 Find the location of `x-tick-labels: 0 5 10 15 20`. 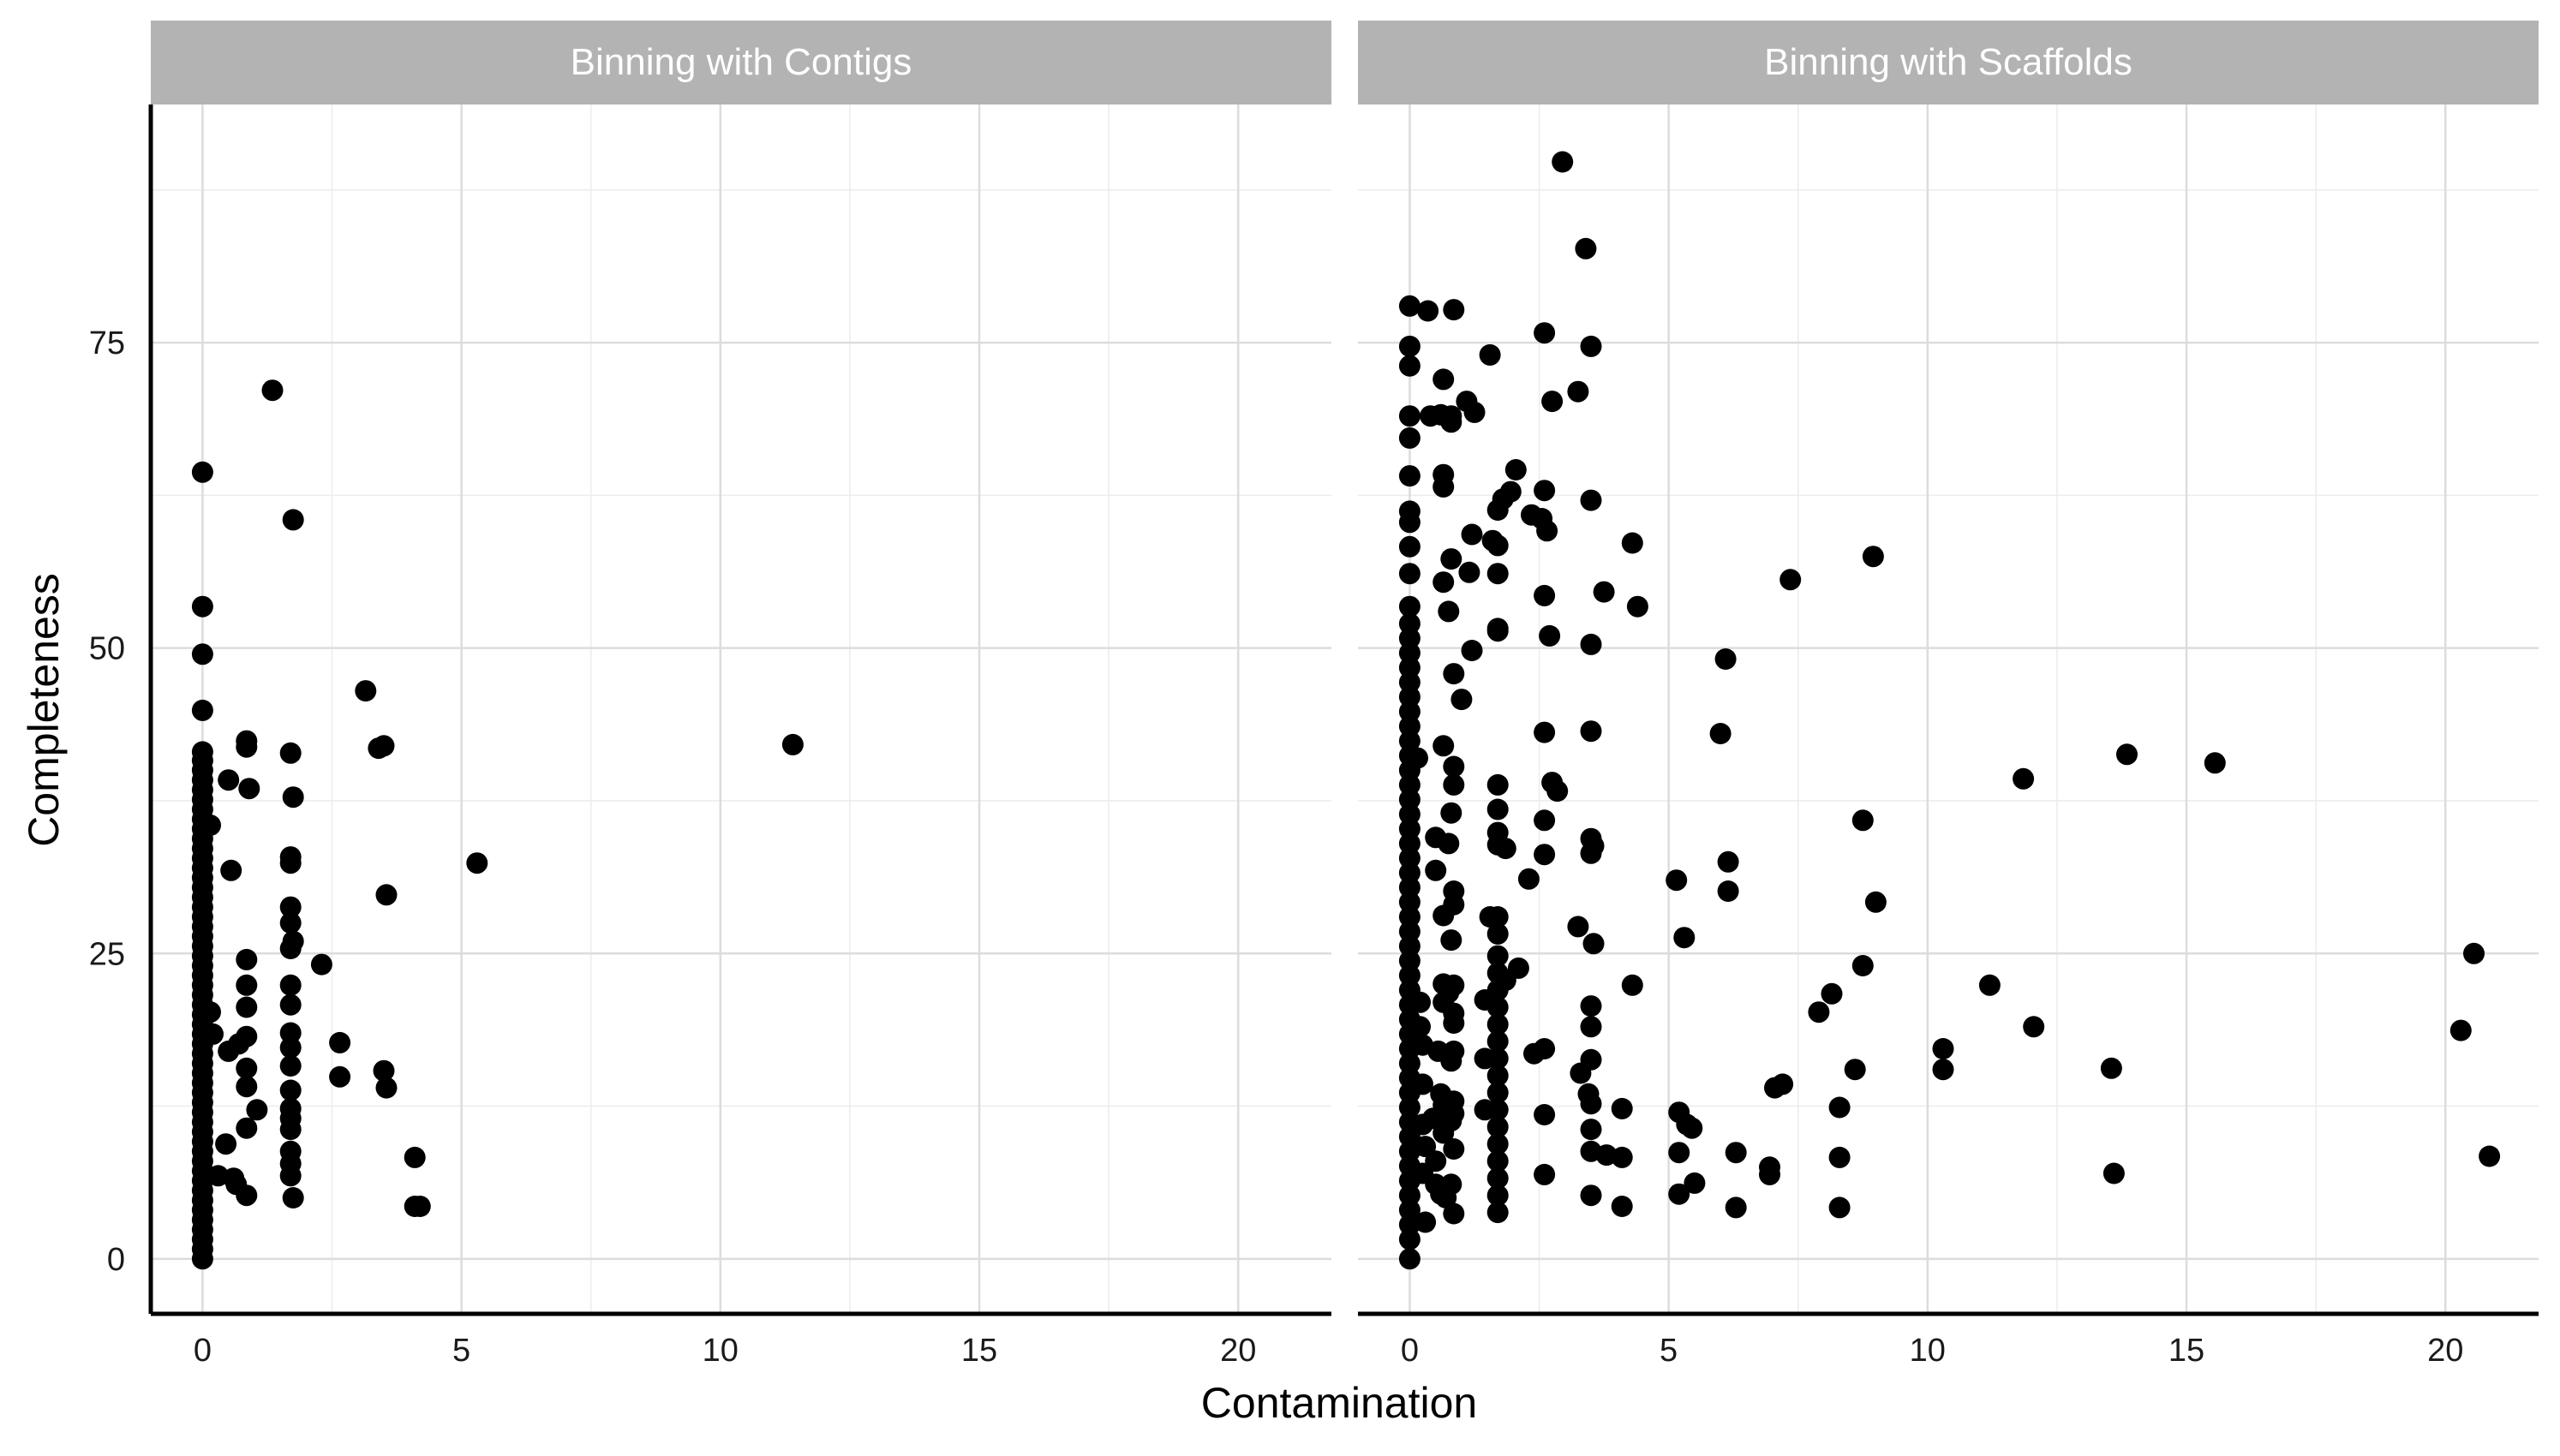

x-tick-labels: 0 5 10 15 20 is located at coordinates (725, 1351).